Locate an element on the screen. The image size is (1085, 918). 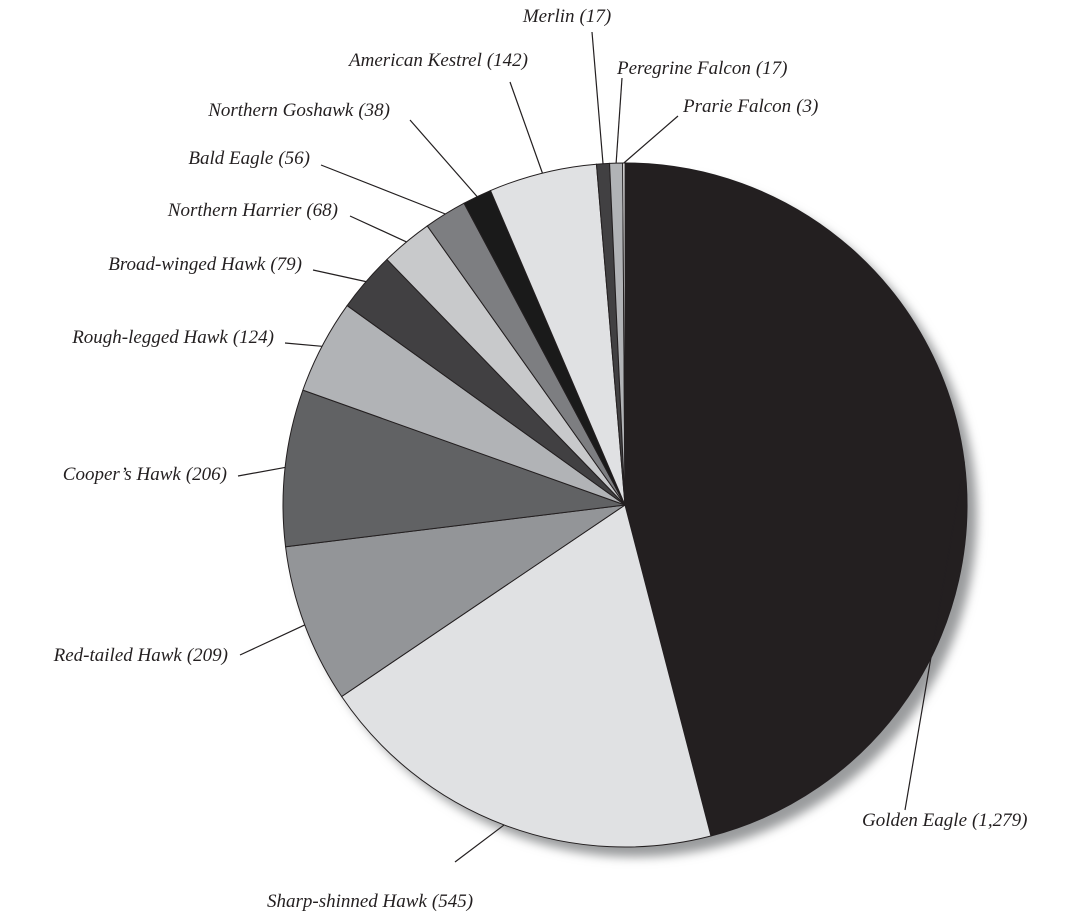
slice-label: Red-tailed Hawk (209) is located at coordinates (140, 655).